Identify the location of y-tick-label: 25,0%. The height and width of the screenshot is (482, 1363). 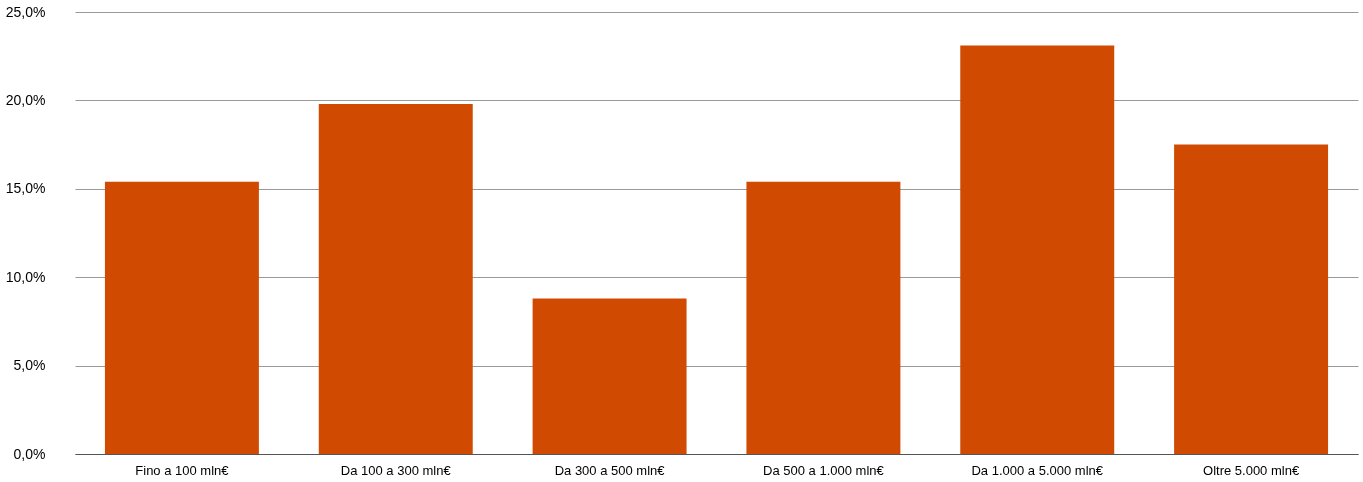
(25, 11).